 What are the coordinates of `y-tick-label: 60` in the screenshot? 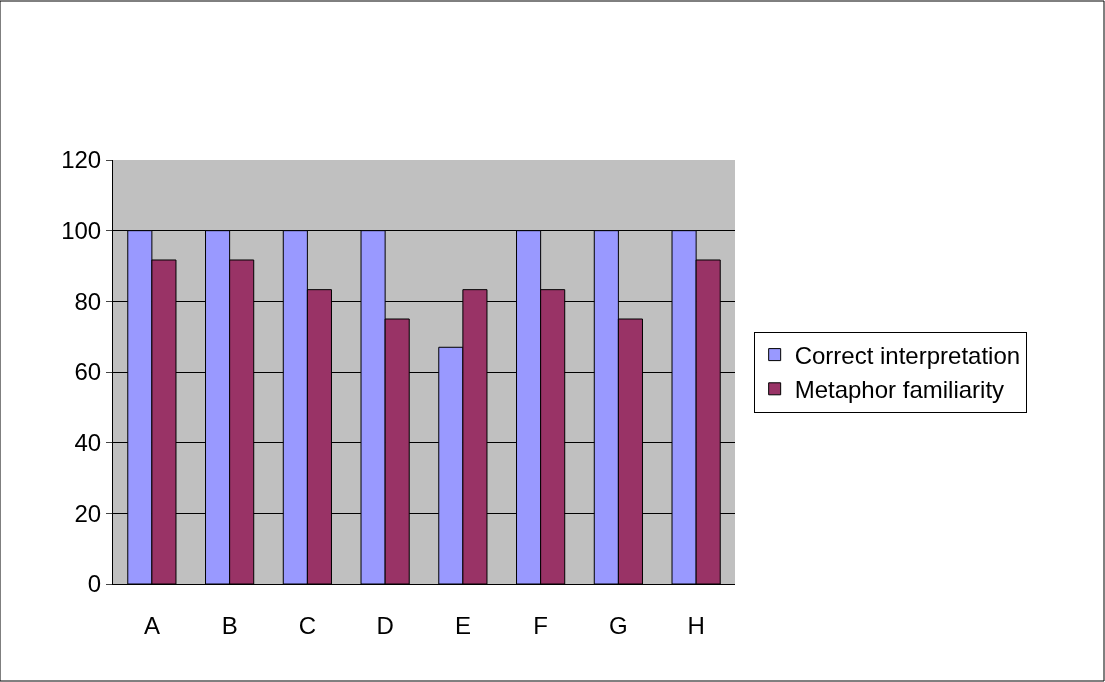 It's located at (88, 372).